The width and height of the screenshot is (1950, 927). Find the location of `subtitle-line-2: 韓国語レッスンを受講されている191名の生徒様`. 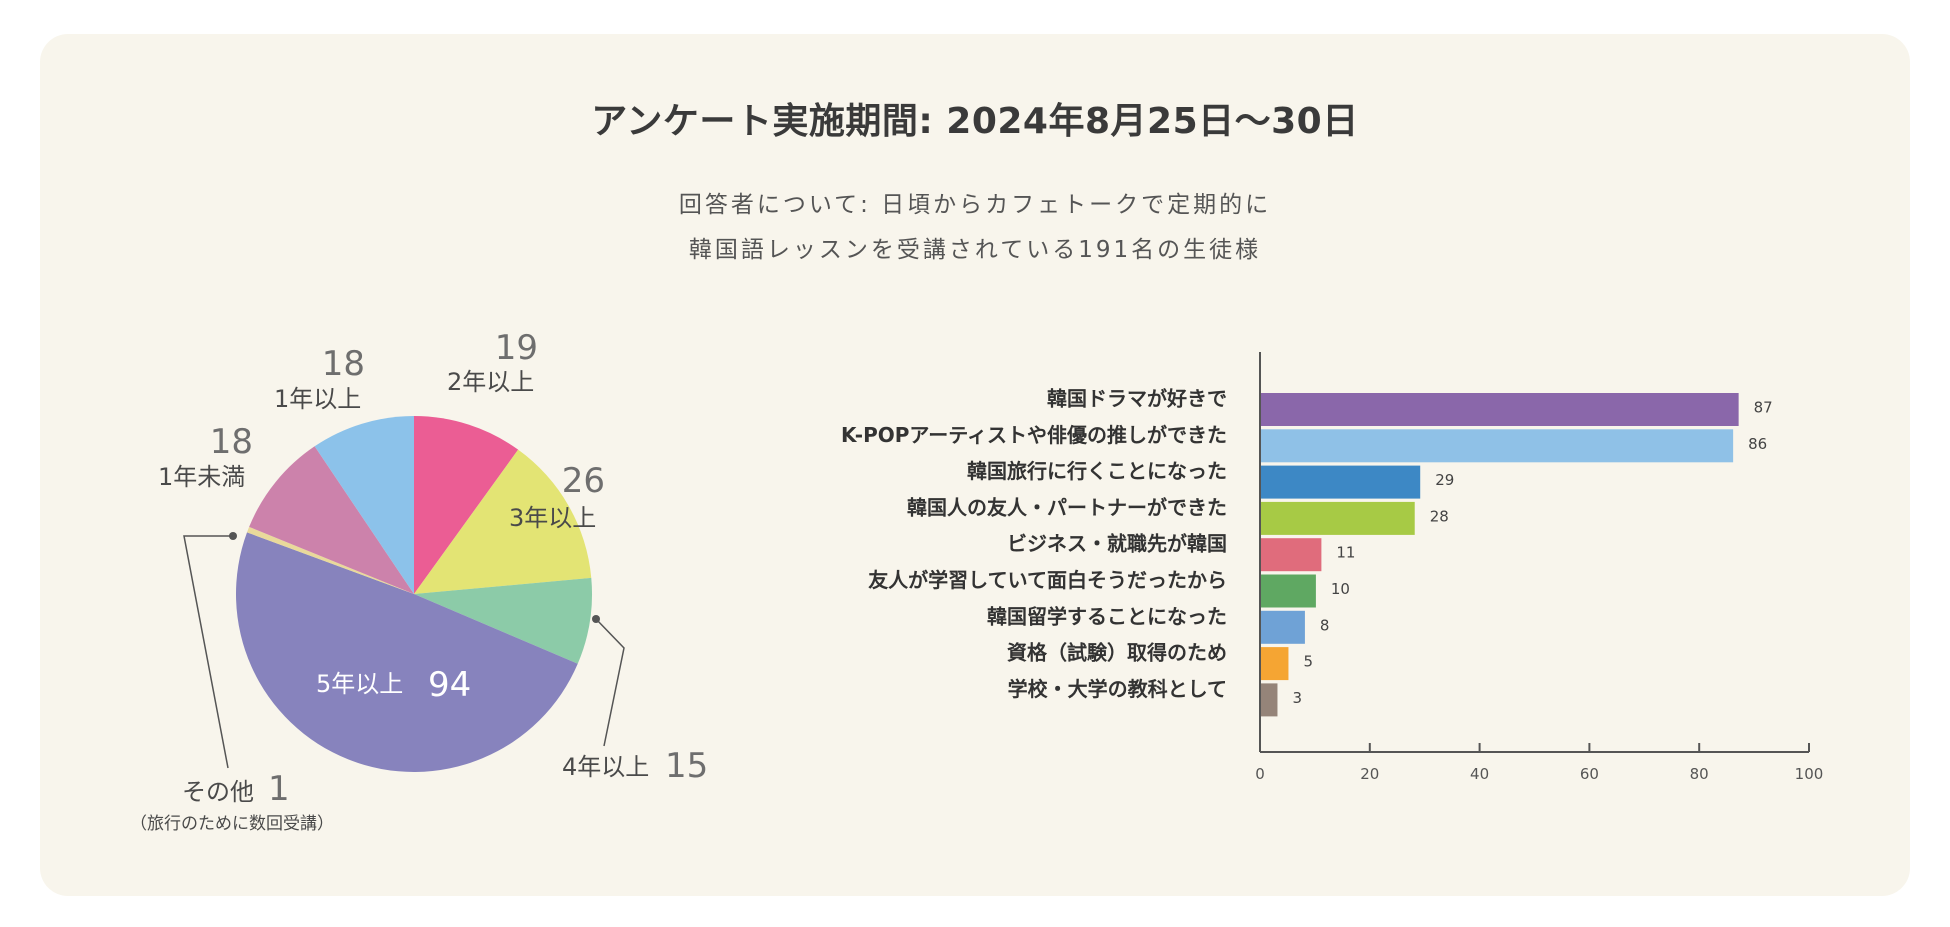

subtitle-line-2: 韓国語レッスンを受講されている191名の生徒様 is located at coordinates (975, 250).